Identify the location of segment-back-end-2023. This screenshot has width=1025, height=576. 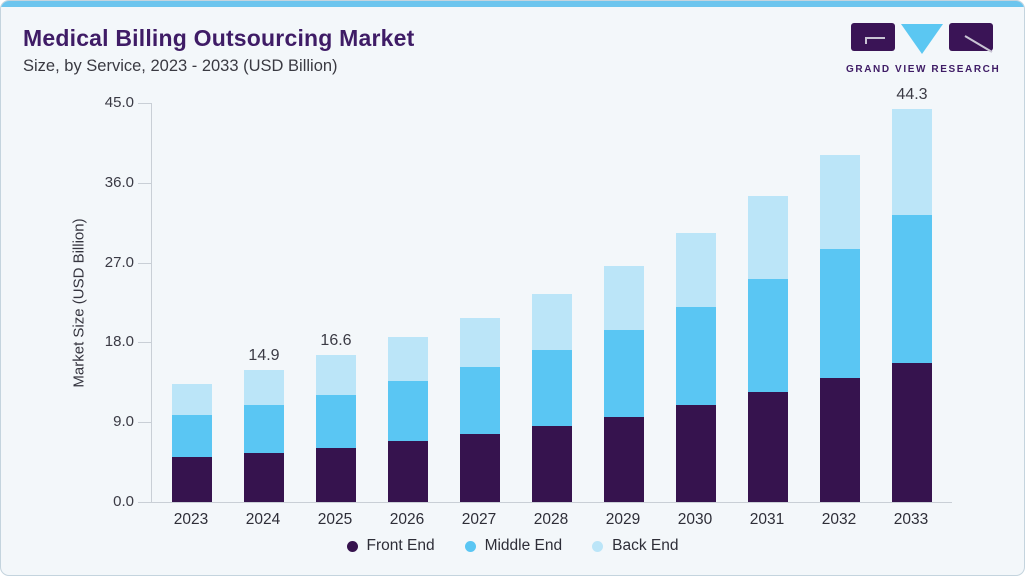
(192, 400).